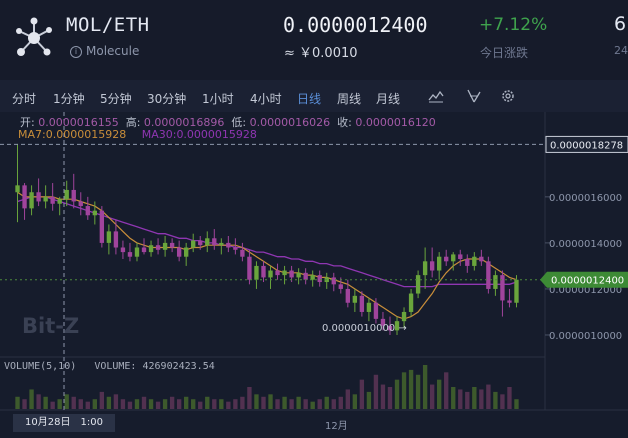 The width and height of the screenshot is (628, 438). I want to click on tab-weekly: 周线, so click(349, 99).